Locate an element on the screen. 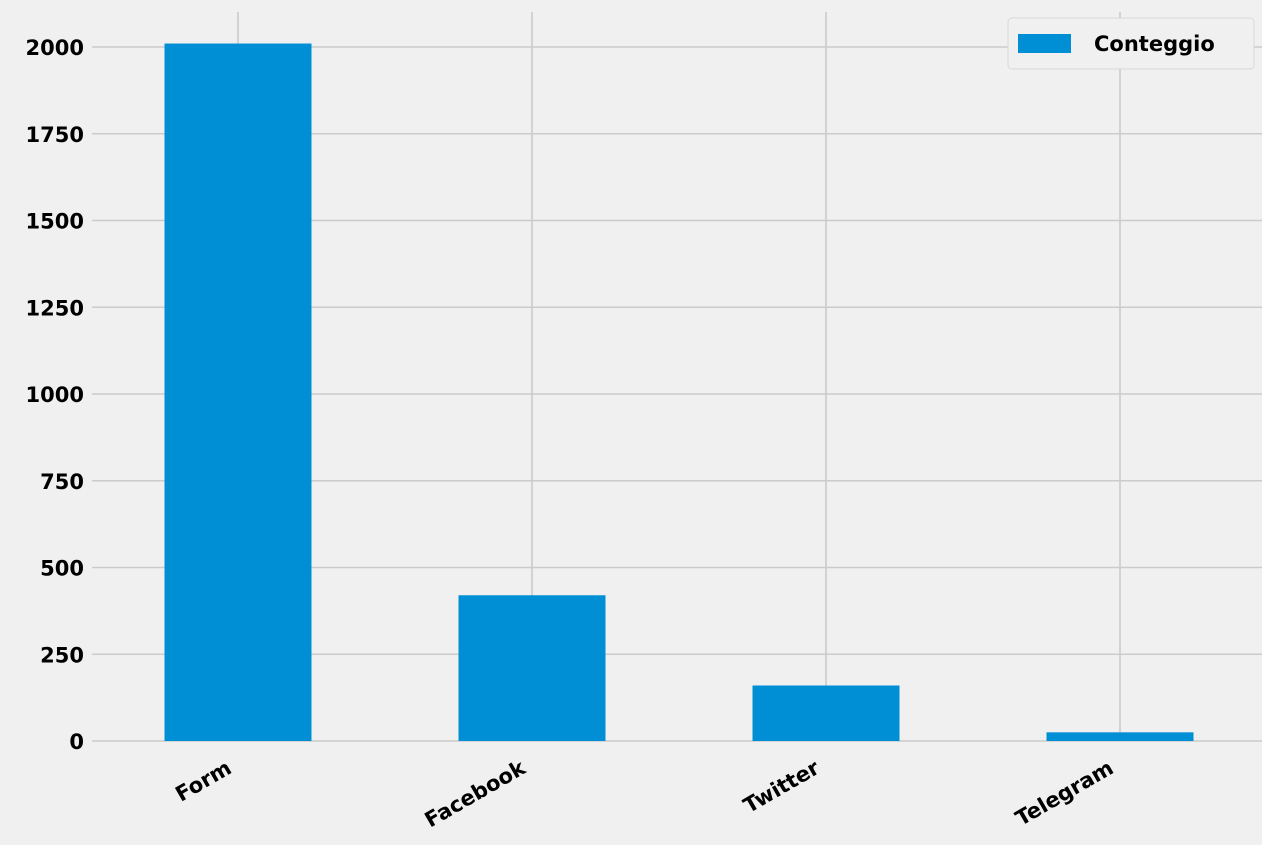 The width and height of the screenshot is (1262, 845). legend-frame is located at coordinates (1131, 43).